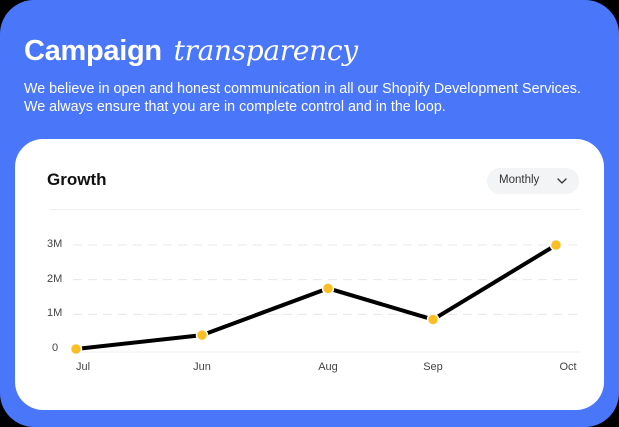 The image size is (619, 427). I want to click on panel-title: Campaign transparency, so click(191, 51).